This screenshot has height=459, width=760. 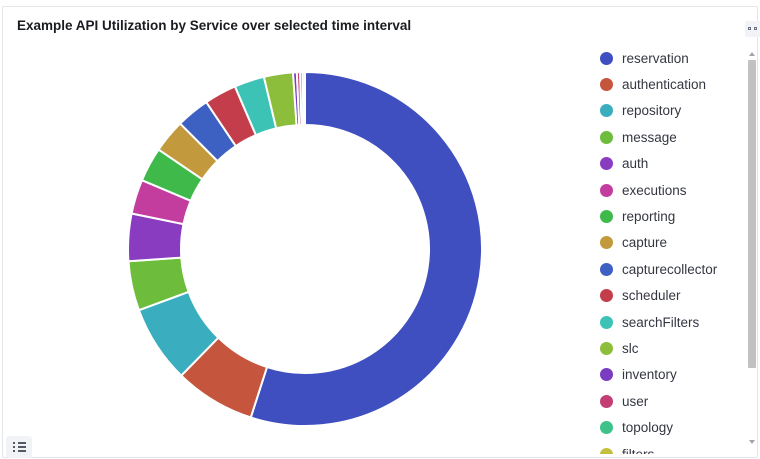 I want to click on legend-item-topology: topology, so click(x=636, y=428).